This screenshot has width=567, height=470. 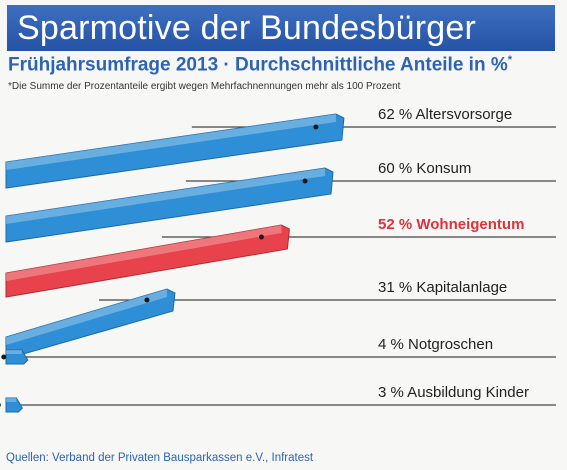 What do you see at coordinates (445, 114) in the screenshot?
I see `bar-value-label: 62 % Altersvorsorge` at bounding box center [445, 114].